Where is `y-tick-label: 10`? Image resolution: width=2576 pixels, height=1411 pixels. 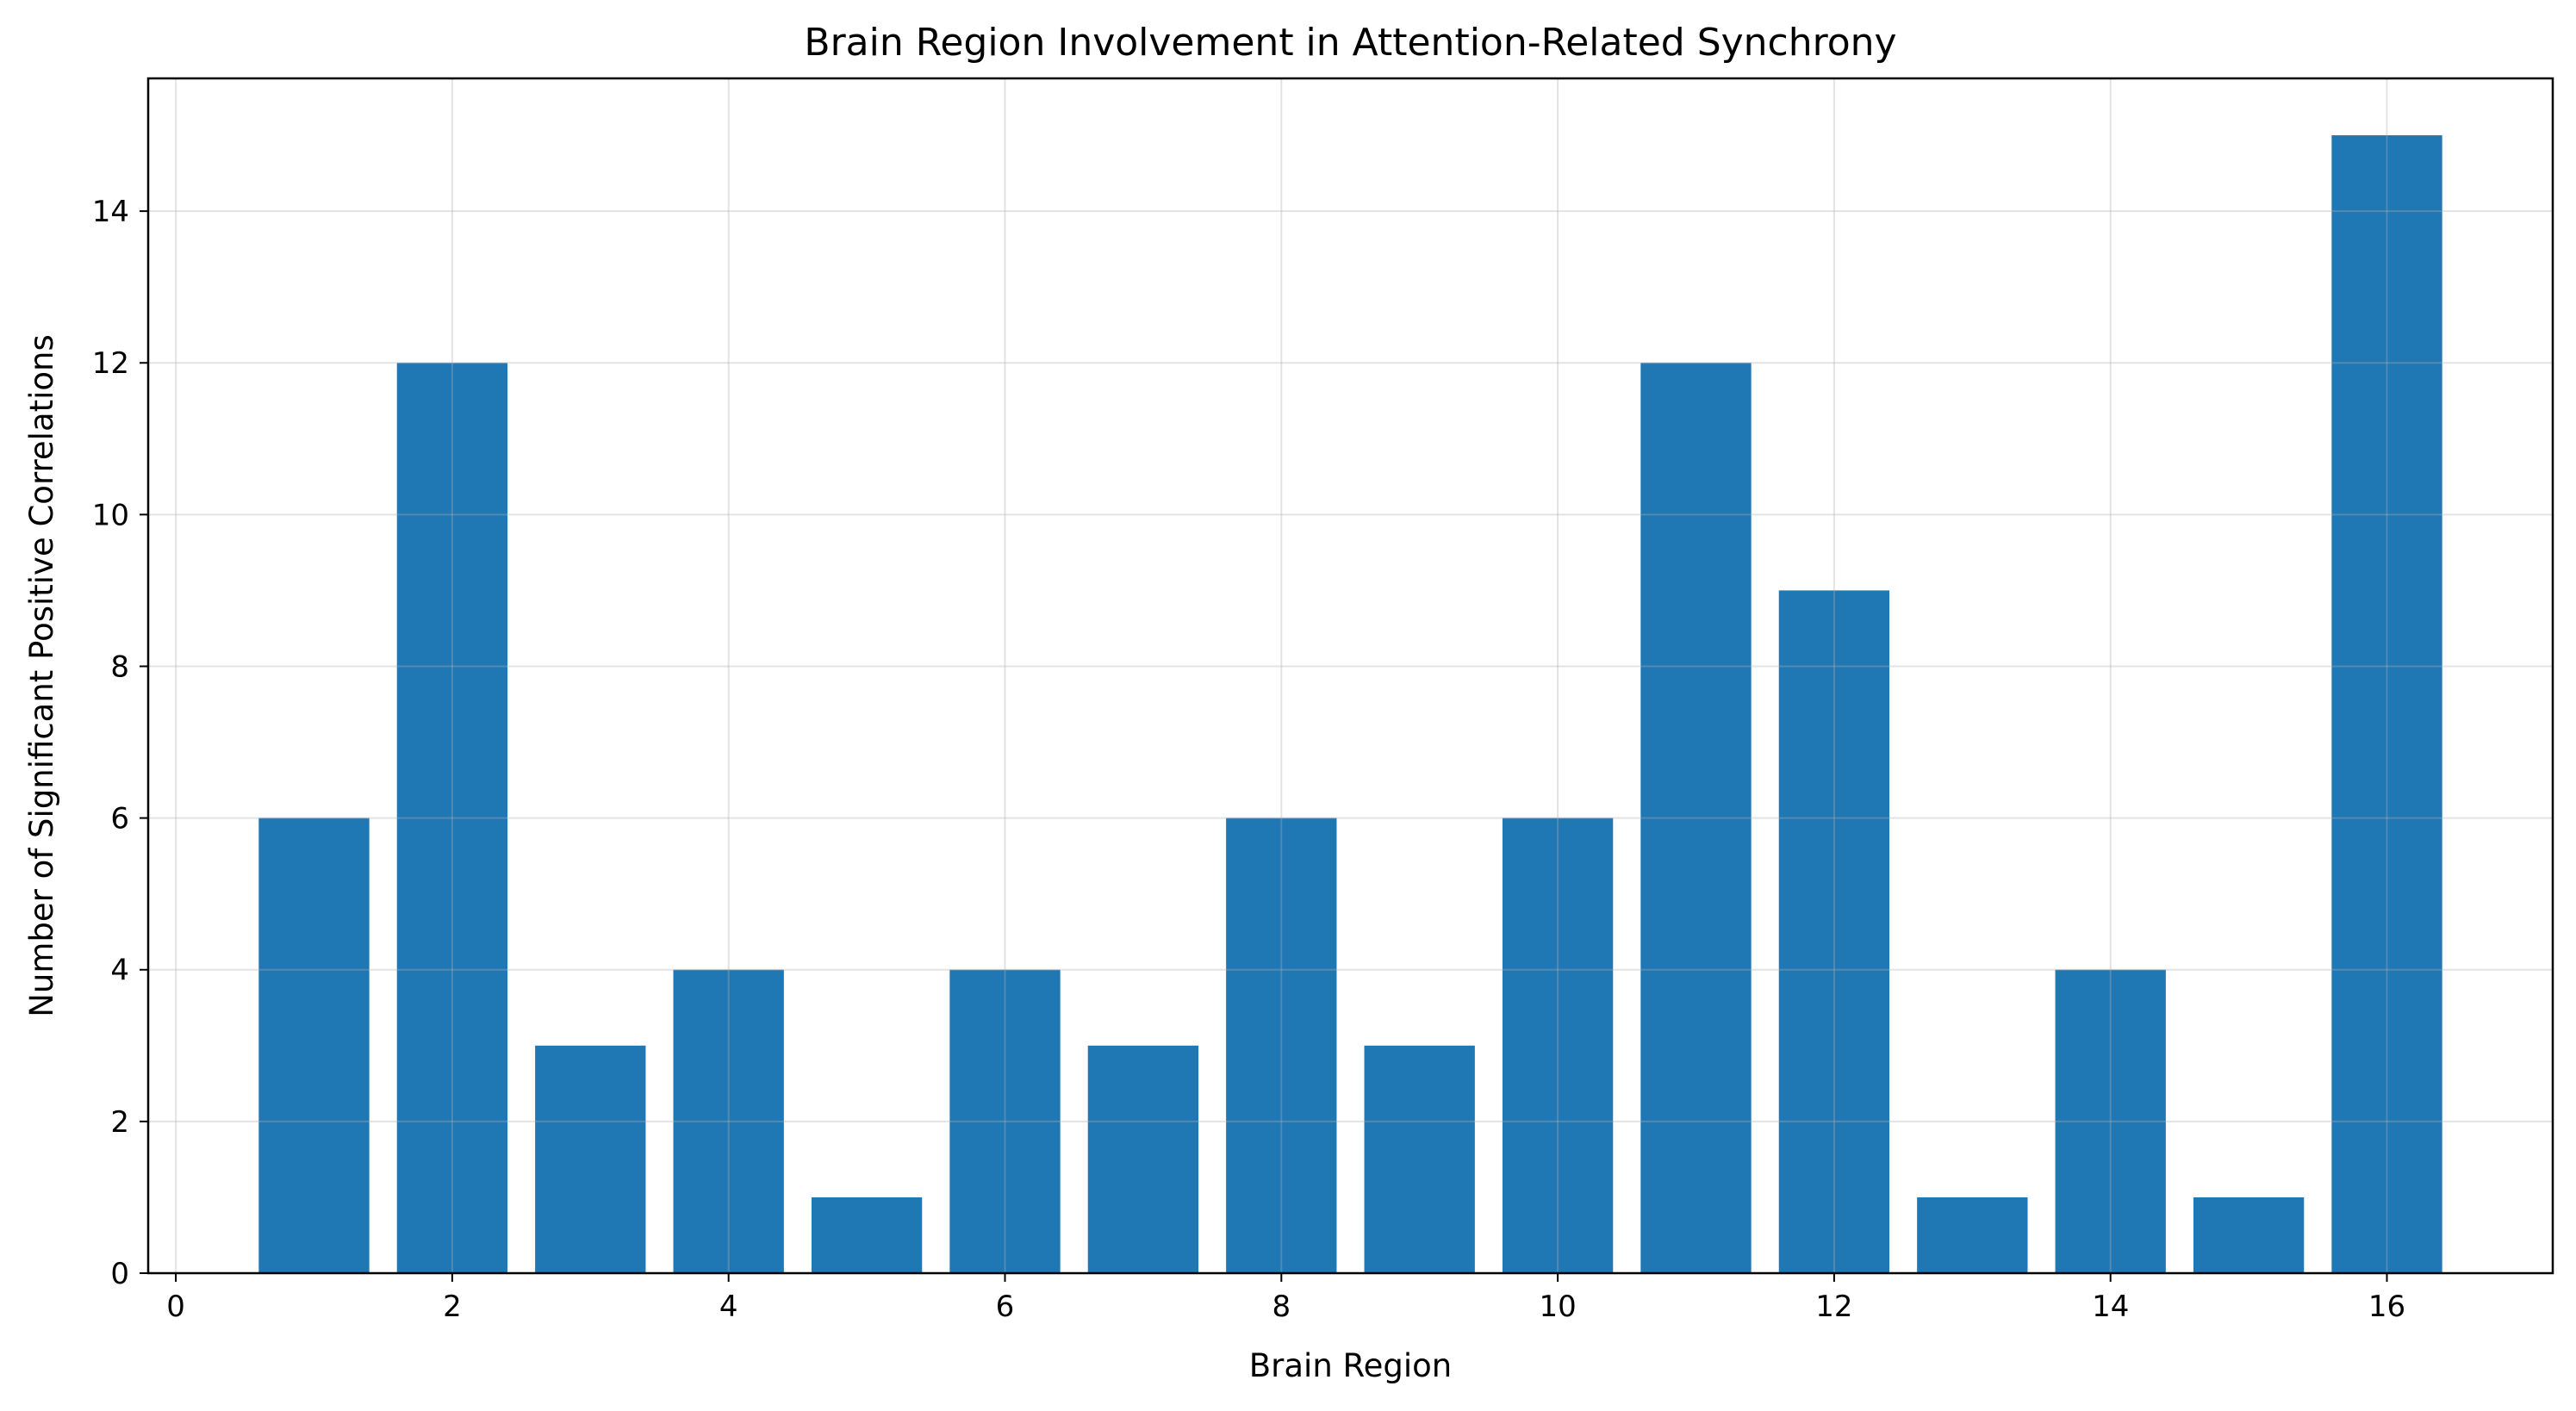 y-tick-label: 10 is located at coordinates (111, 515).